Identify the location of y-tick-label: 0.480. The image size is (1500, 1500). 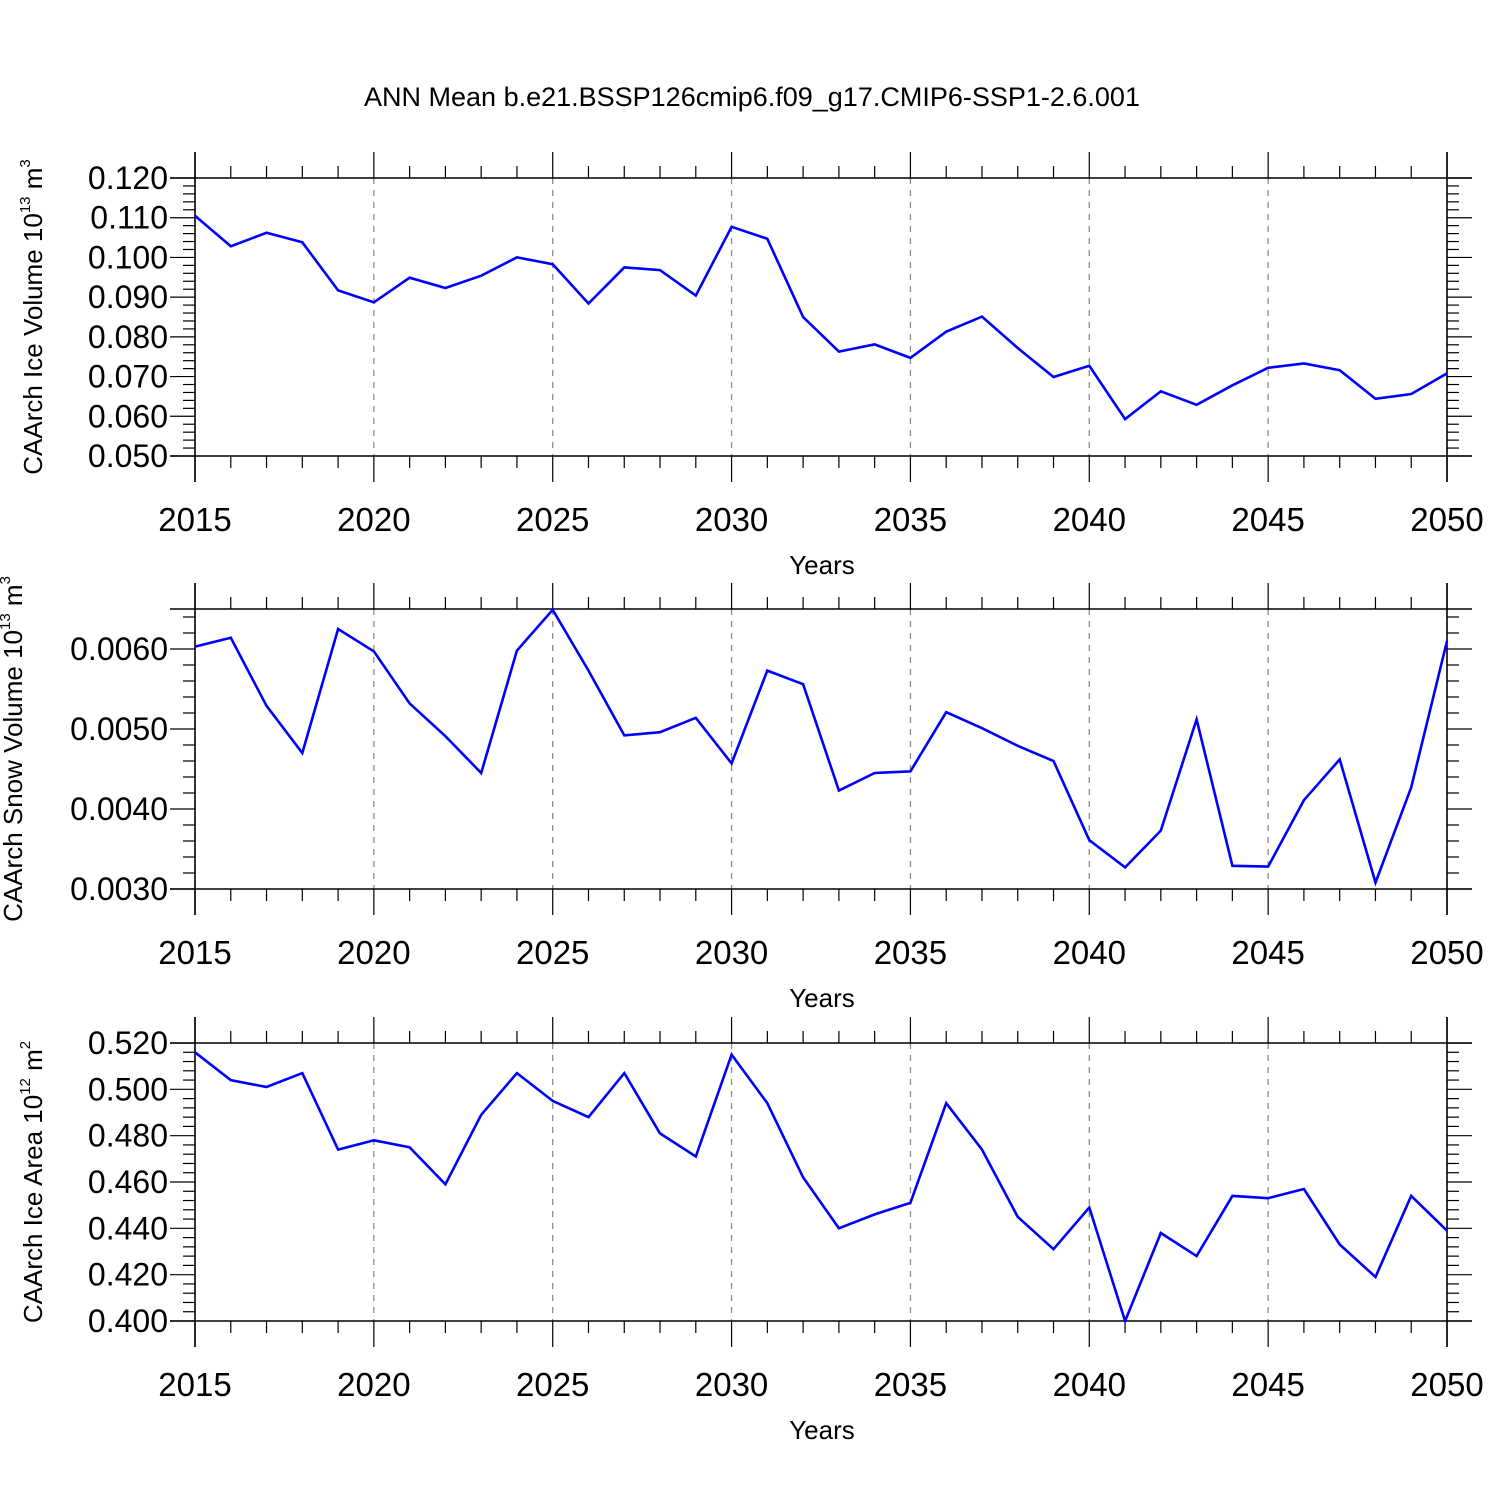
(128, 1136).